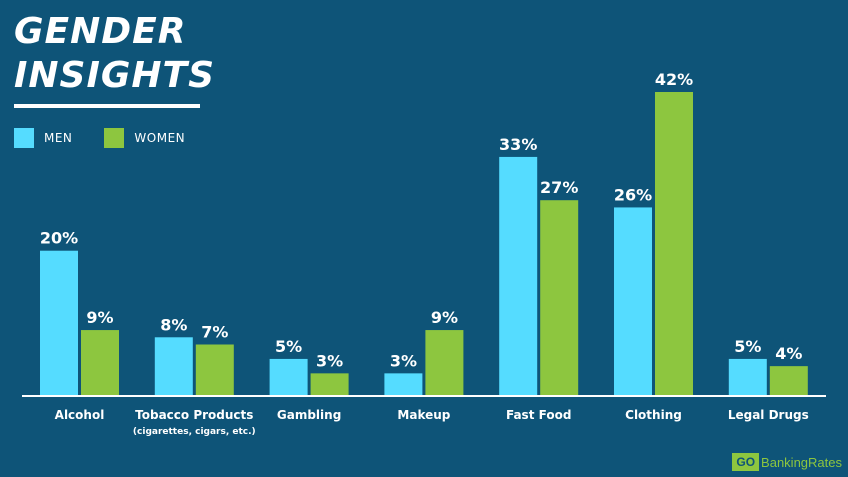 This screenshot has width=848, height=477. What do you see at coordinates (538, 415) in the screenshot?
I see `category-label: Fast Food` at bounding box center [538, 415].